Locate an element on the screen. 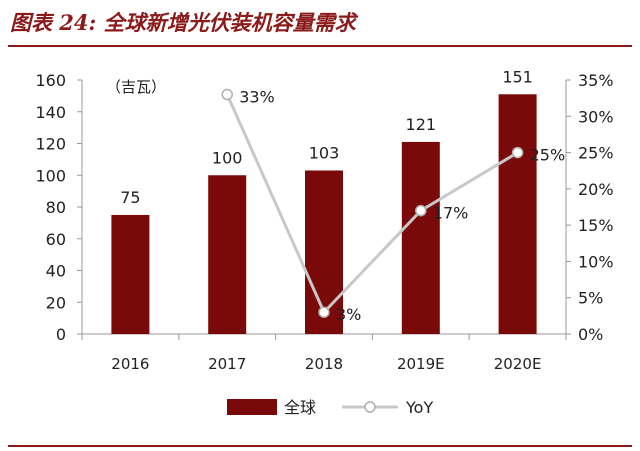 The height and width of the screenshot is (451, 640). bar-value-label: 151 is located at coordinates (517, 76).